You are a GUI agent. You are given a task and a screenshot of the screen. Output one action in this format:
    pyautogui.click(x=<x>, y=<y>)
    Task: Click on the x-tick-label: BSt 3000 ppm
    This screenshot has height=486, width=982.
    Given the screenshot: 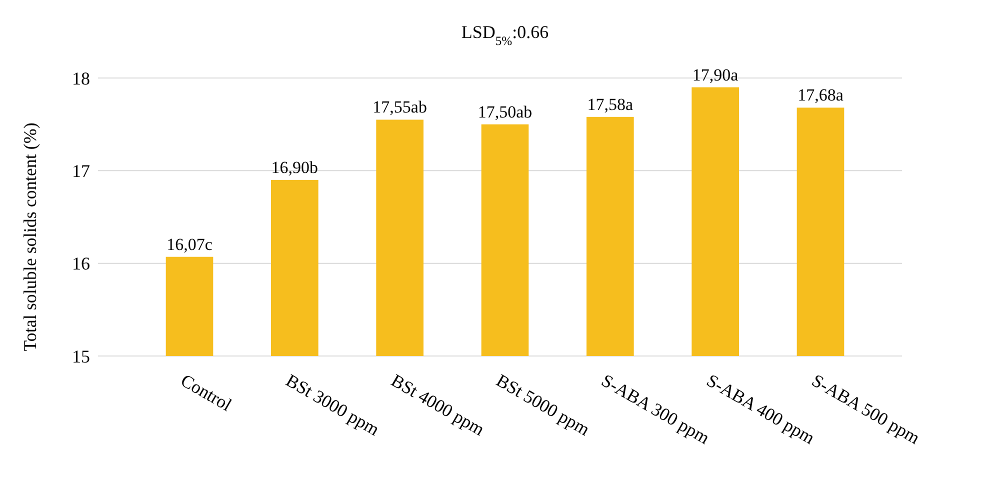 What is the action you would take?
    pyautogui.click(x=332, y=405)
    